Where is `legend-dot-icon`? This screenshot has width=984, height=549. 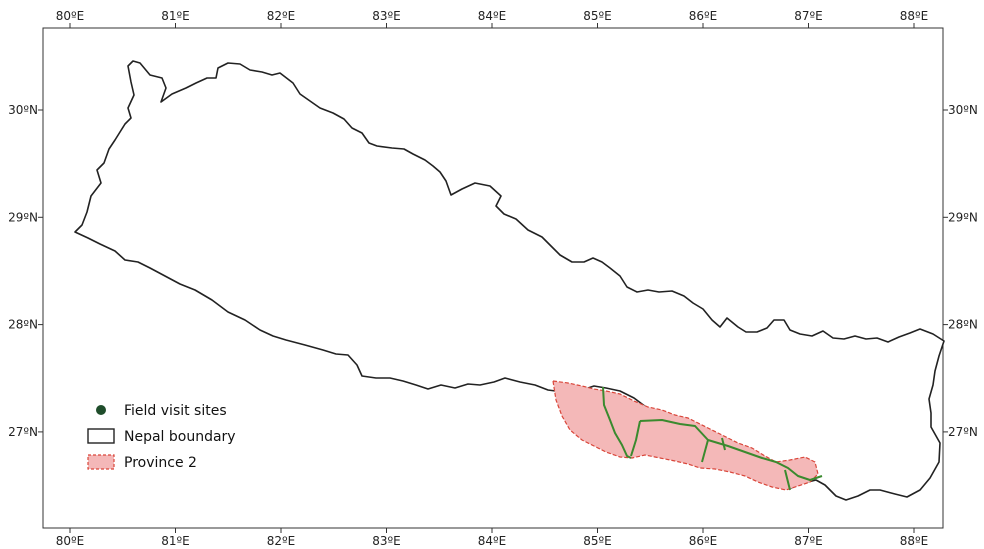
legend-dot-icon is located at coordinates (101, 410).